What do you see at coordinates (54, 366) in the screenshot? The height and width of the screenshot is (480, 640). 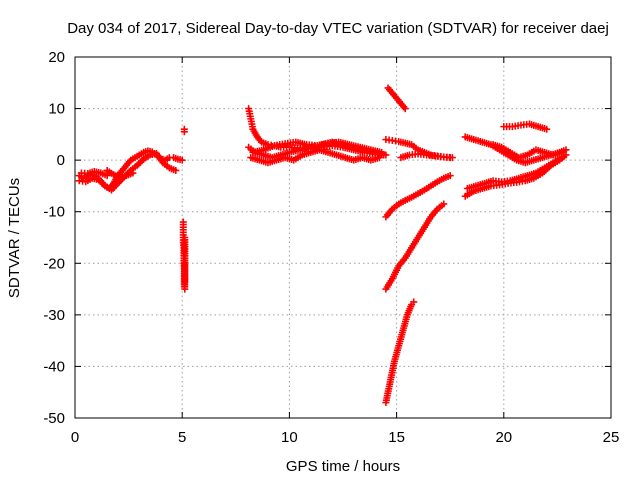 I see `y-tick-label: -40` at bounding box center [54, 366].